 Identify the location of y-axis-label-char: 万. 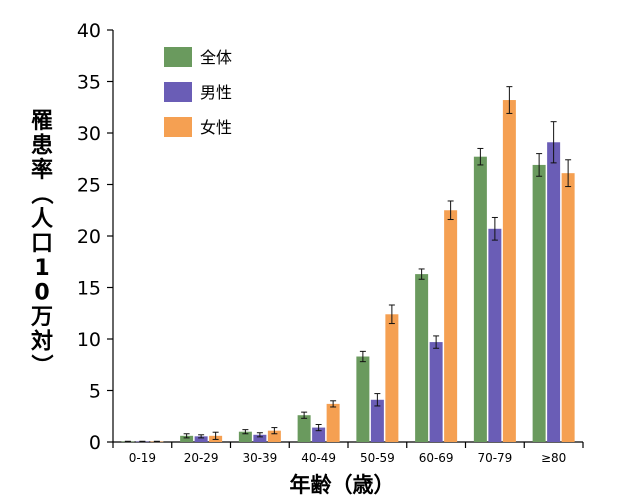
(41, 317).